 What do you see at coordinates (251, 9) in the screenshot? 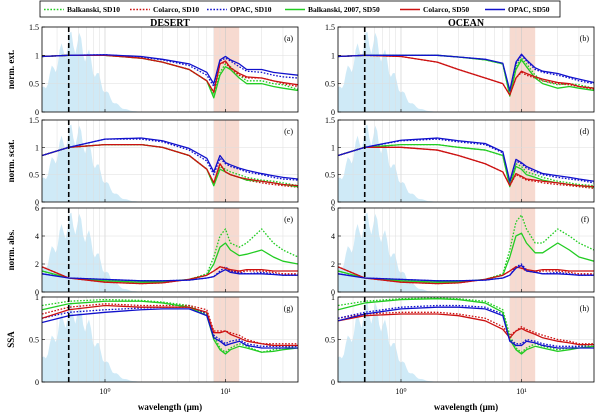
I see `legend-label: OPAC, SD10` at bounding box center [251, 9].